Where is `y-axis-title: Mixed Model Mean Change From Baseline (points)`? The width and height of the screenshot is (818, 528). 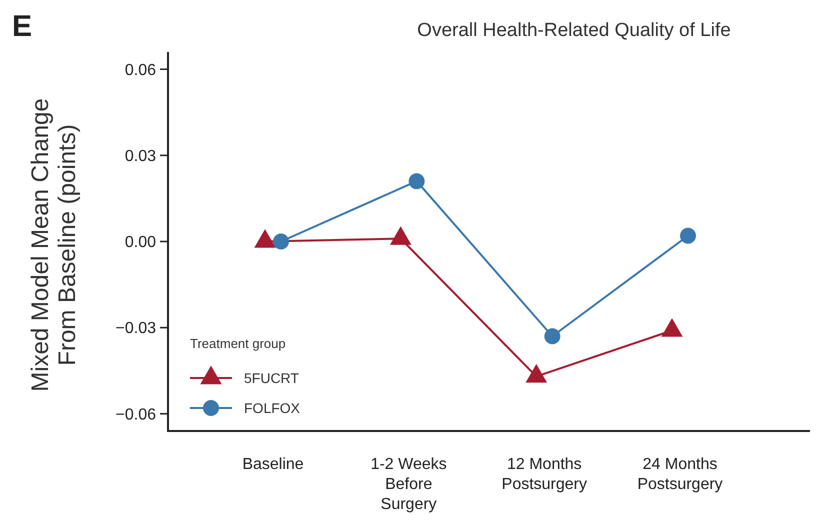 y-axis-title: Mixed Model Mean Change From Baseline (points) is located at coordinates (54, 245).